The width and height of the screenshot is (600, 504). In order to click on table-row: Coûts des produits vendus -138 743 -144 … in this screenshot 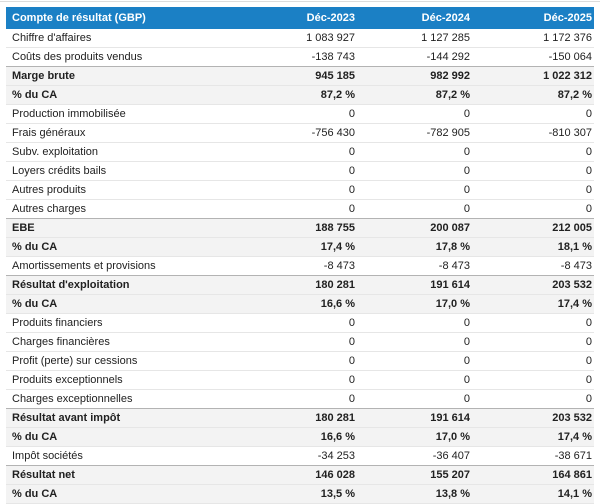, I will do `click(300, 57)`.